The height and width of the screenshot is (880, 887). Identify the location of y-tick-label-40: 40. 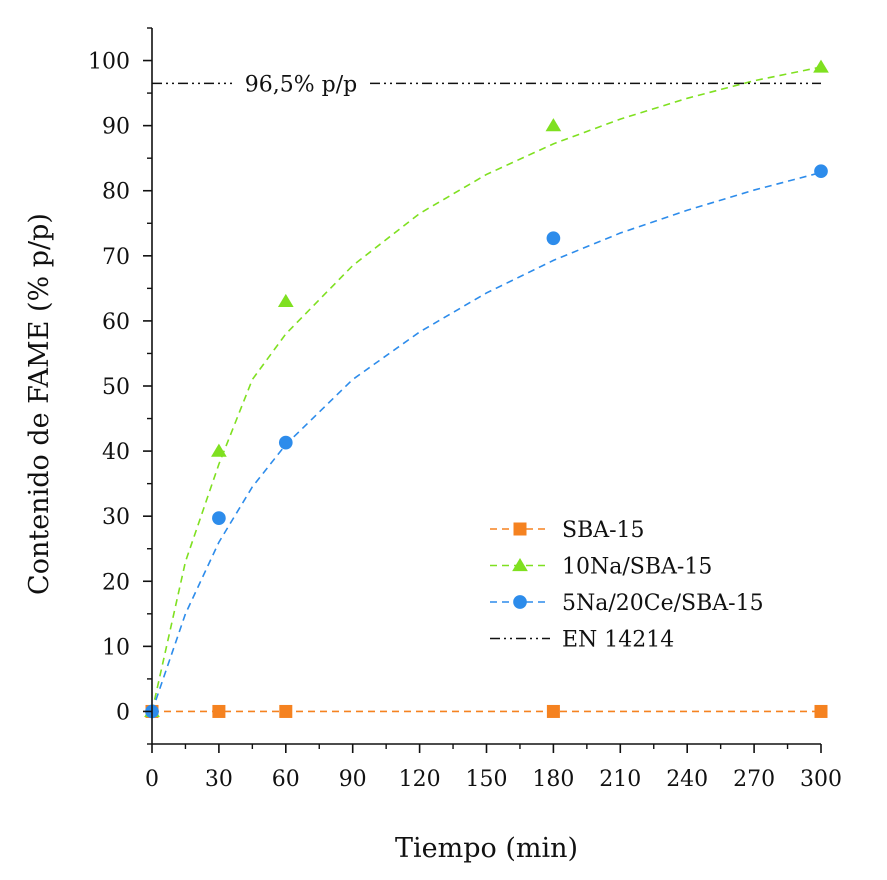
(116, 452).